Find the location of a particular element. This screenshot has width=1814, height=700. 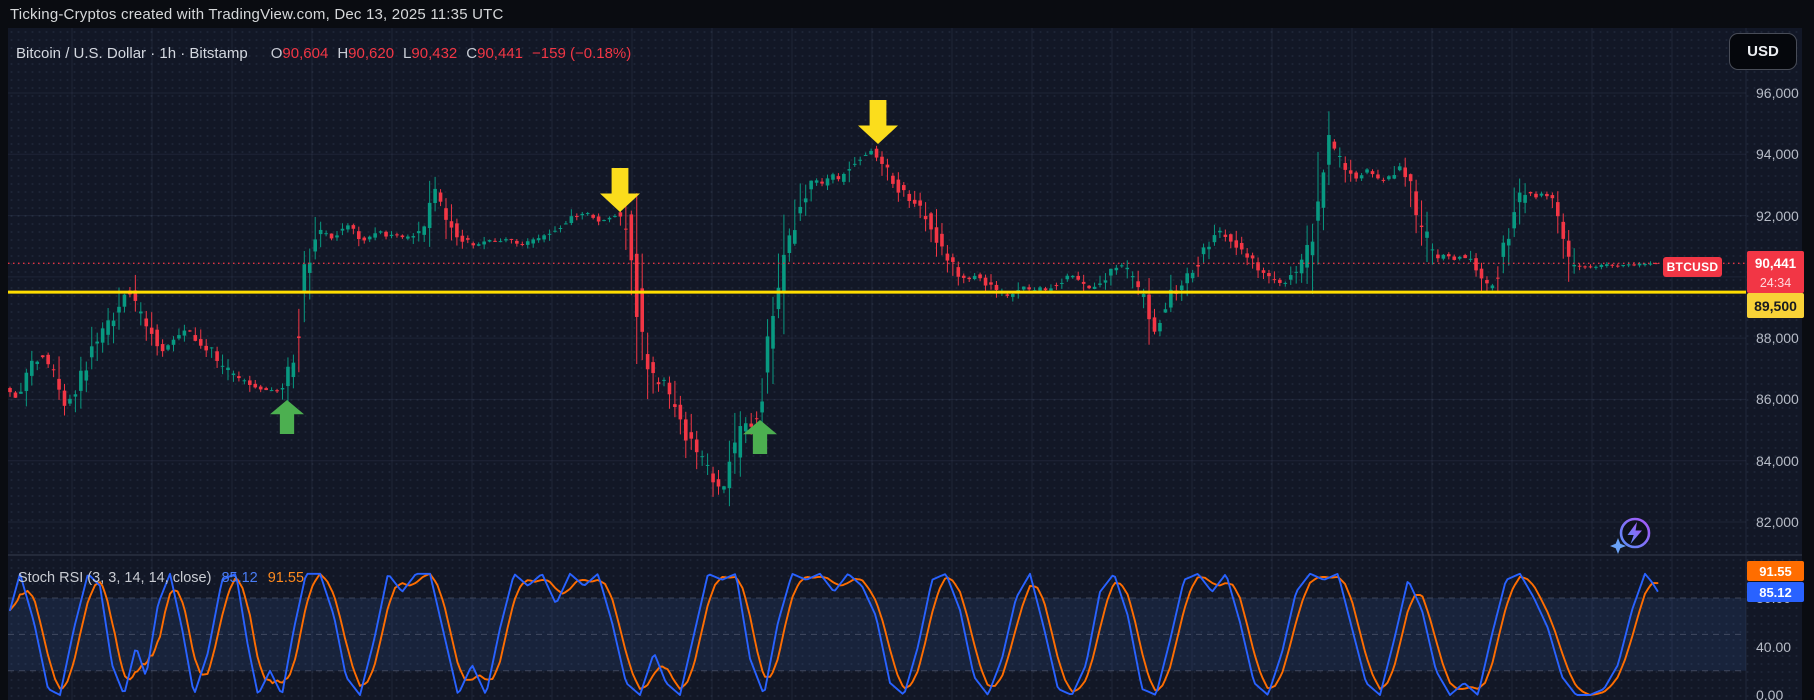

stoch-k-badge: 85.12 is located at coordinates (1775, 592).